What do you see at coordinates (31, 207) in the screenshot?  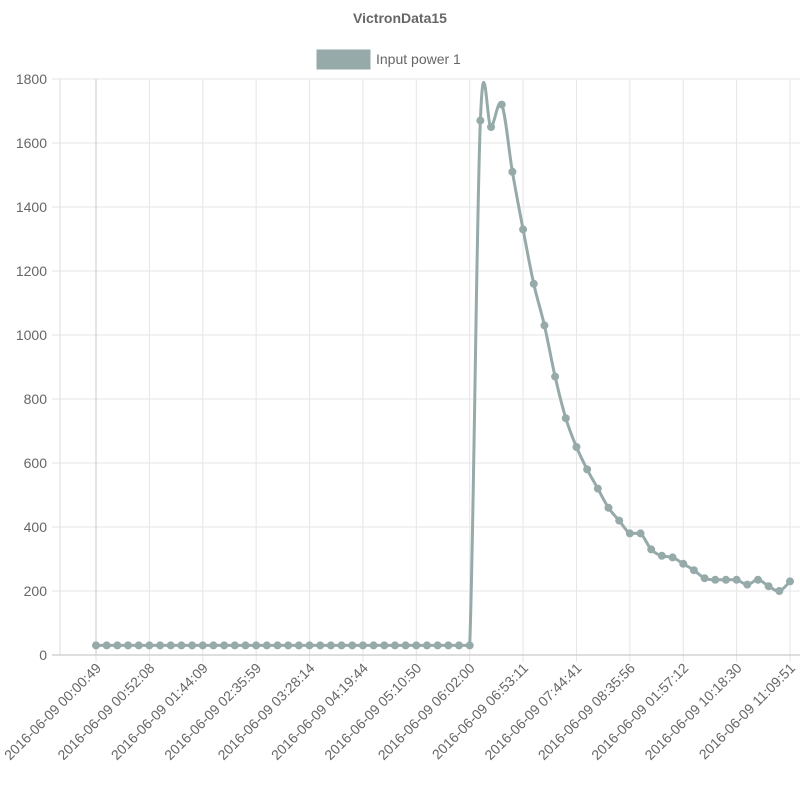 I see `y-tick-label: 1400` at bounding box center [31, 207].